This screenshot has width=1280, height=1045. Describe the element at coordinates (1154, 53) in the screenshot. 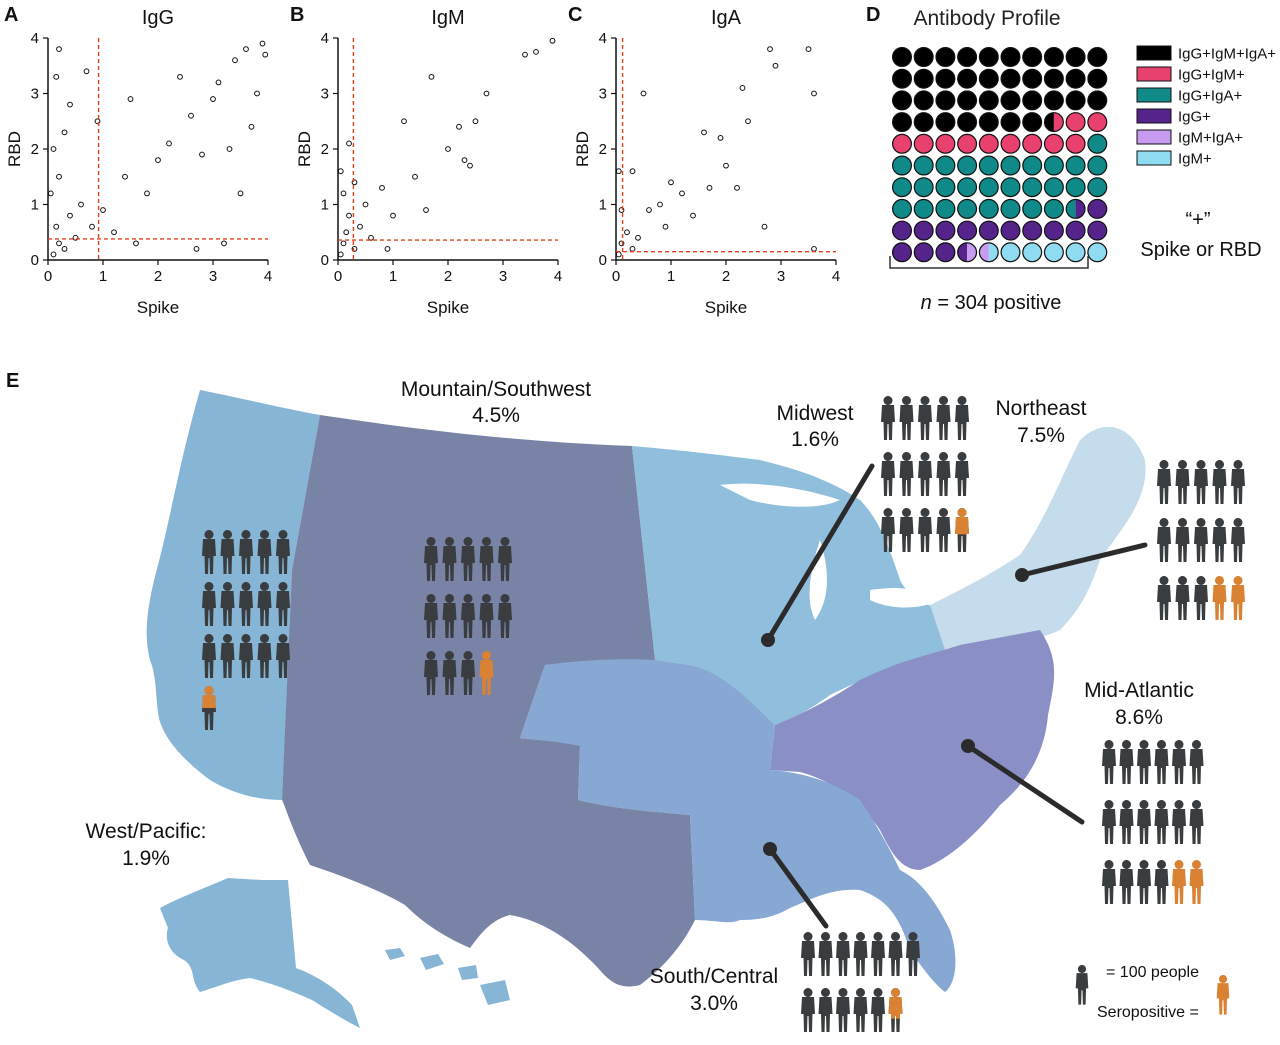

I see `legend-swatch` at that location.